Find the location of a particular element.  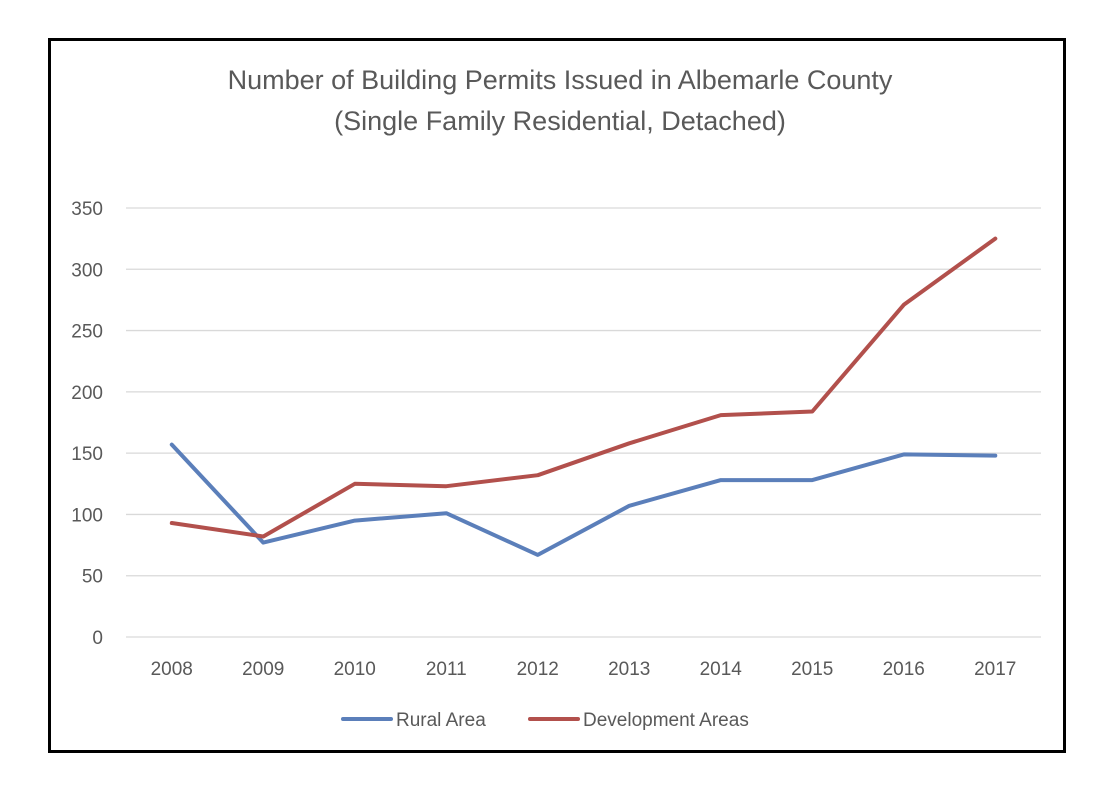

legend-label-development-areas: Development Areas is located at coordinates (666, 720).